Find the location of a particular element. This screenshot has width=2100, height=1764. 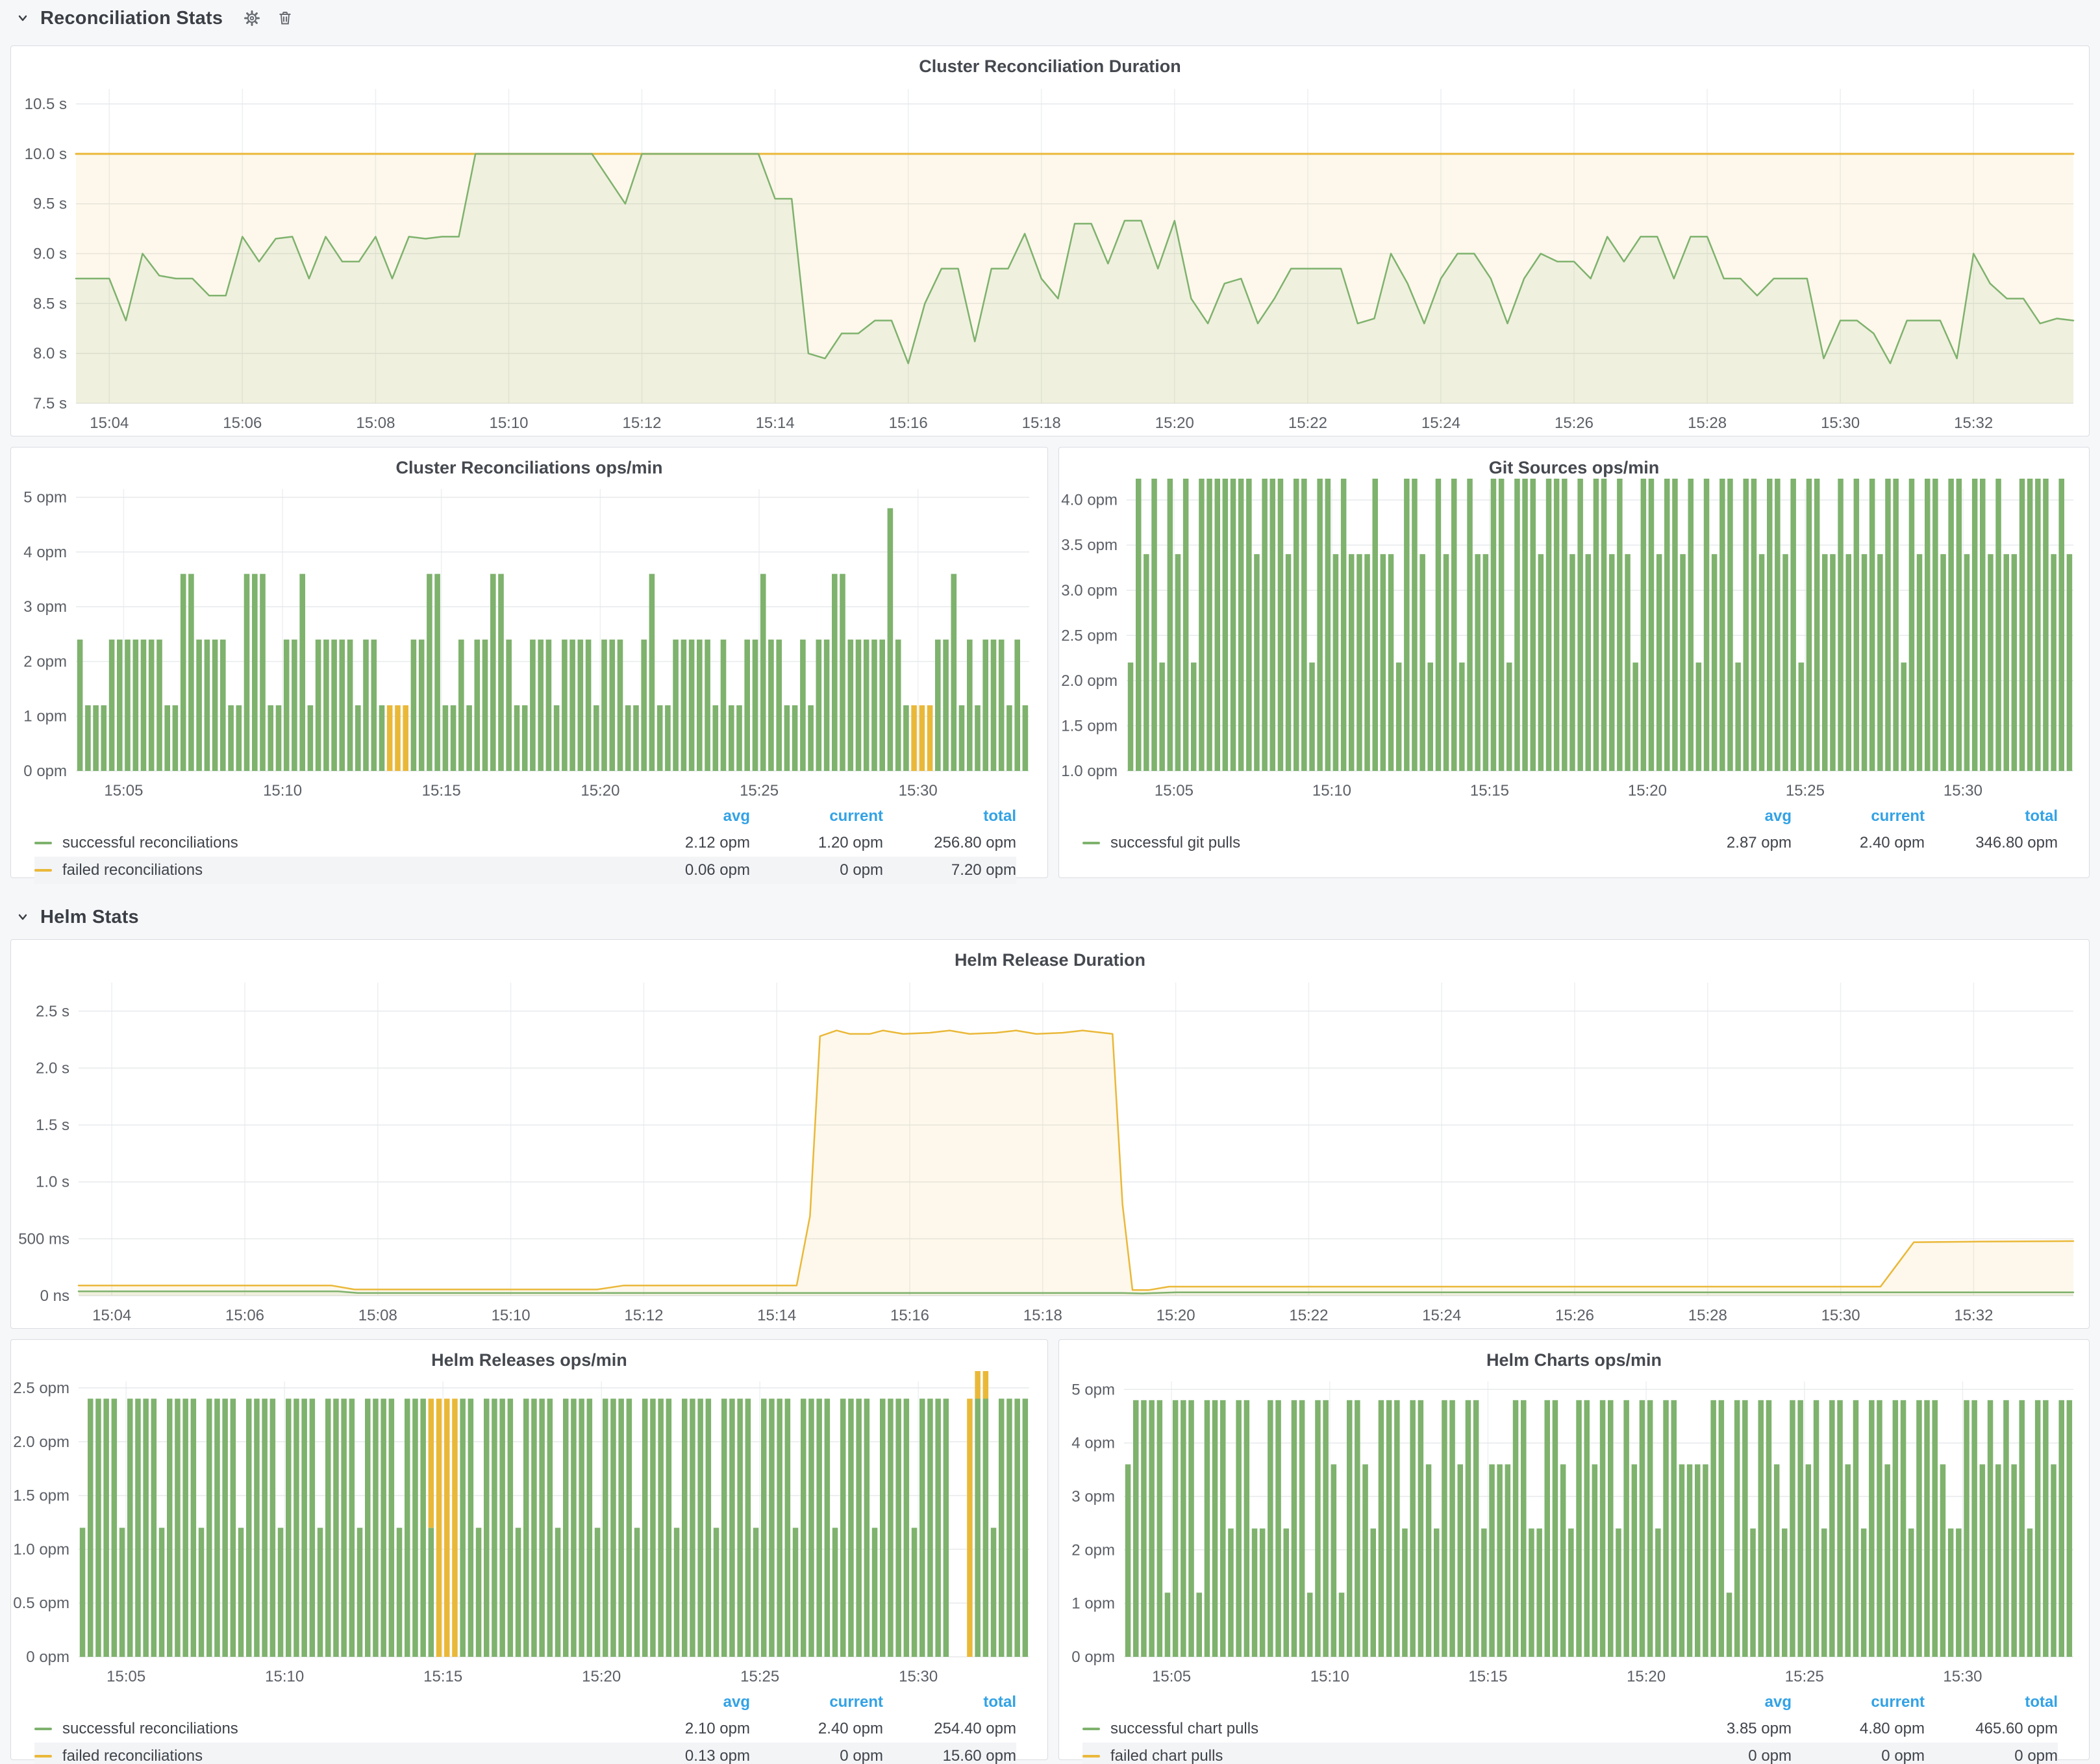

section-header-reconciliation-stats: Reconciliation Stats is located at coordinates (155, 18).